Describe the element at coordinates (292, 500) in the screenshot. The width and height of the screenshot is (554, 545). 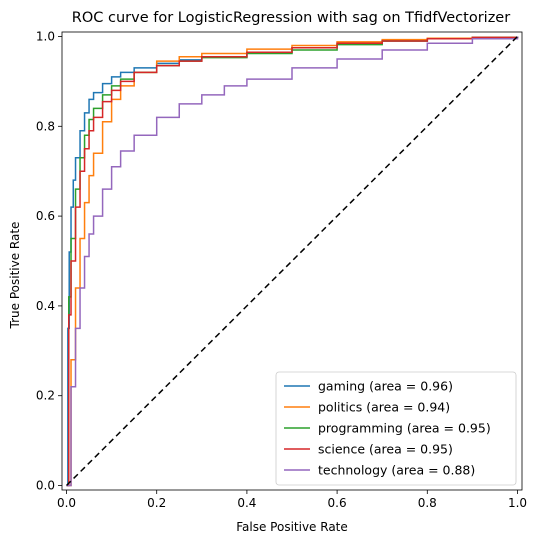
I see `x-axis: 0.0 0.2 0.4 0.6 0.8 1.0` at that location.